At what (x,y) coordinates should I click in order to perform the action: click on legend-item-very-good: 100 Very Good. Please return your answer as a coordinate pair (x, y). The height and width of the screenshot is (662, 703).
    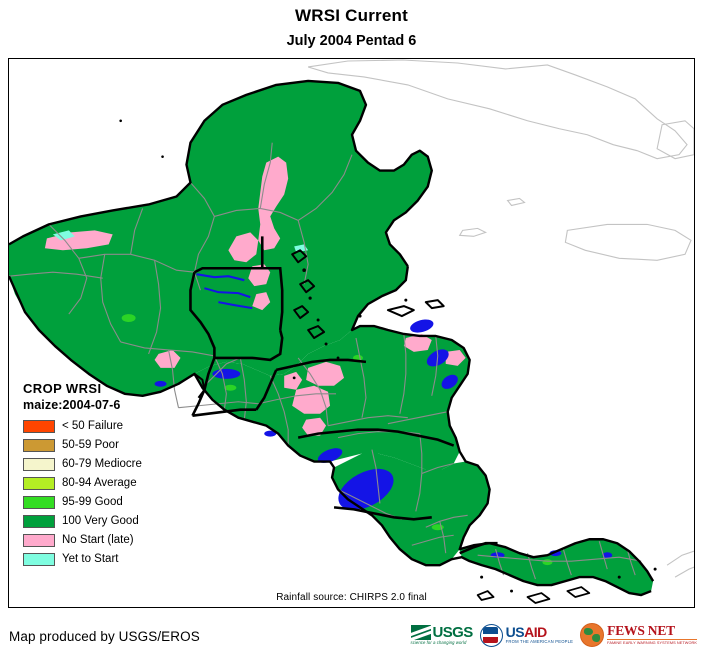
    Looking at the image, I should click on (108, 521).